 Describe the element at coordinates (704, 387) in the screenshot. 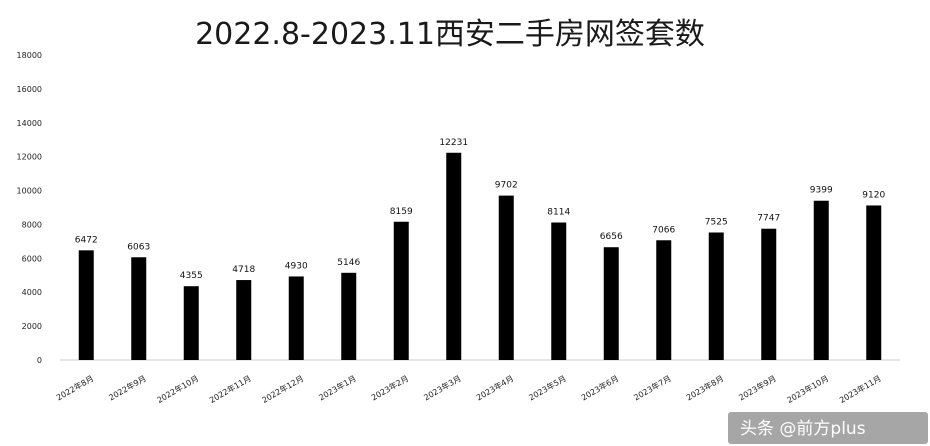

I see `x-tick-label: 2023年8月` at that location.